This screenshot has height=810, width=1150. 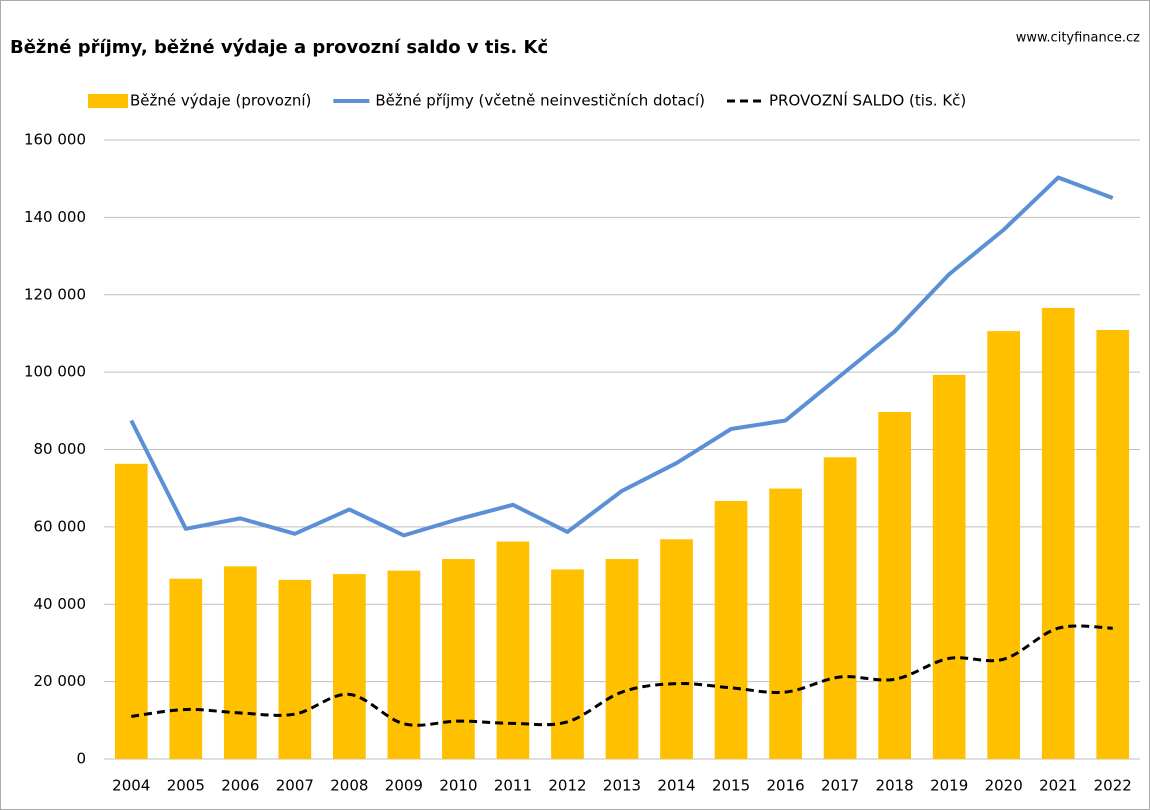 What do you see at coordinates (220, 101) in the screenshot?
I see `legend-label: Běžné výdaje (provozní)` at bounding box center [220, 101].